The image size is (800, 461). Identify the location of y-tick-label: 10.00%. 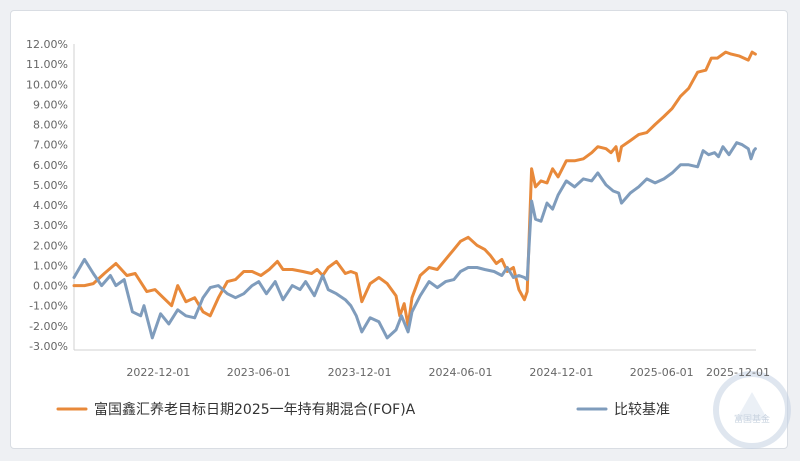
(47, 84).